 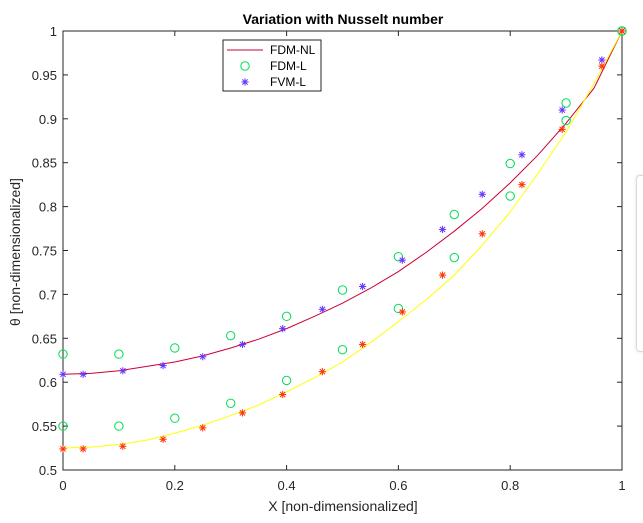 What do you see at coordinates (245, 82) in the screenshot?
I see `legend-swatch-asterisk` at bounding box center [245, 82].